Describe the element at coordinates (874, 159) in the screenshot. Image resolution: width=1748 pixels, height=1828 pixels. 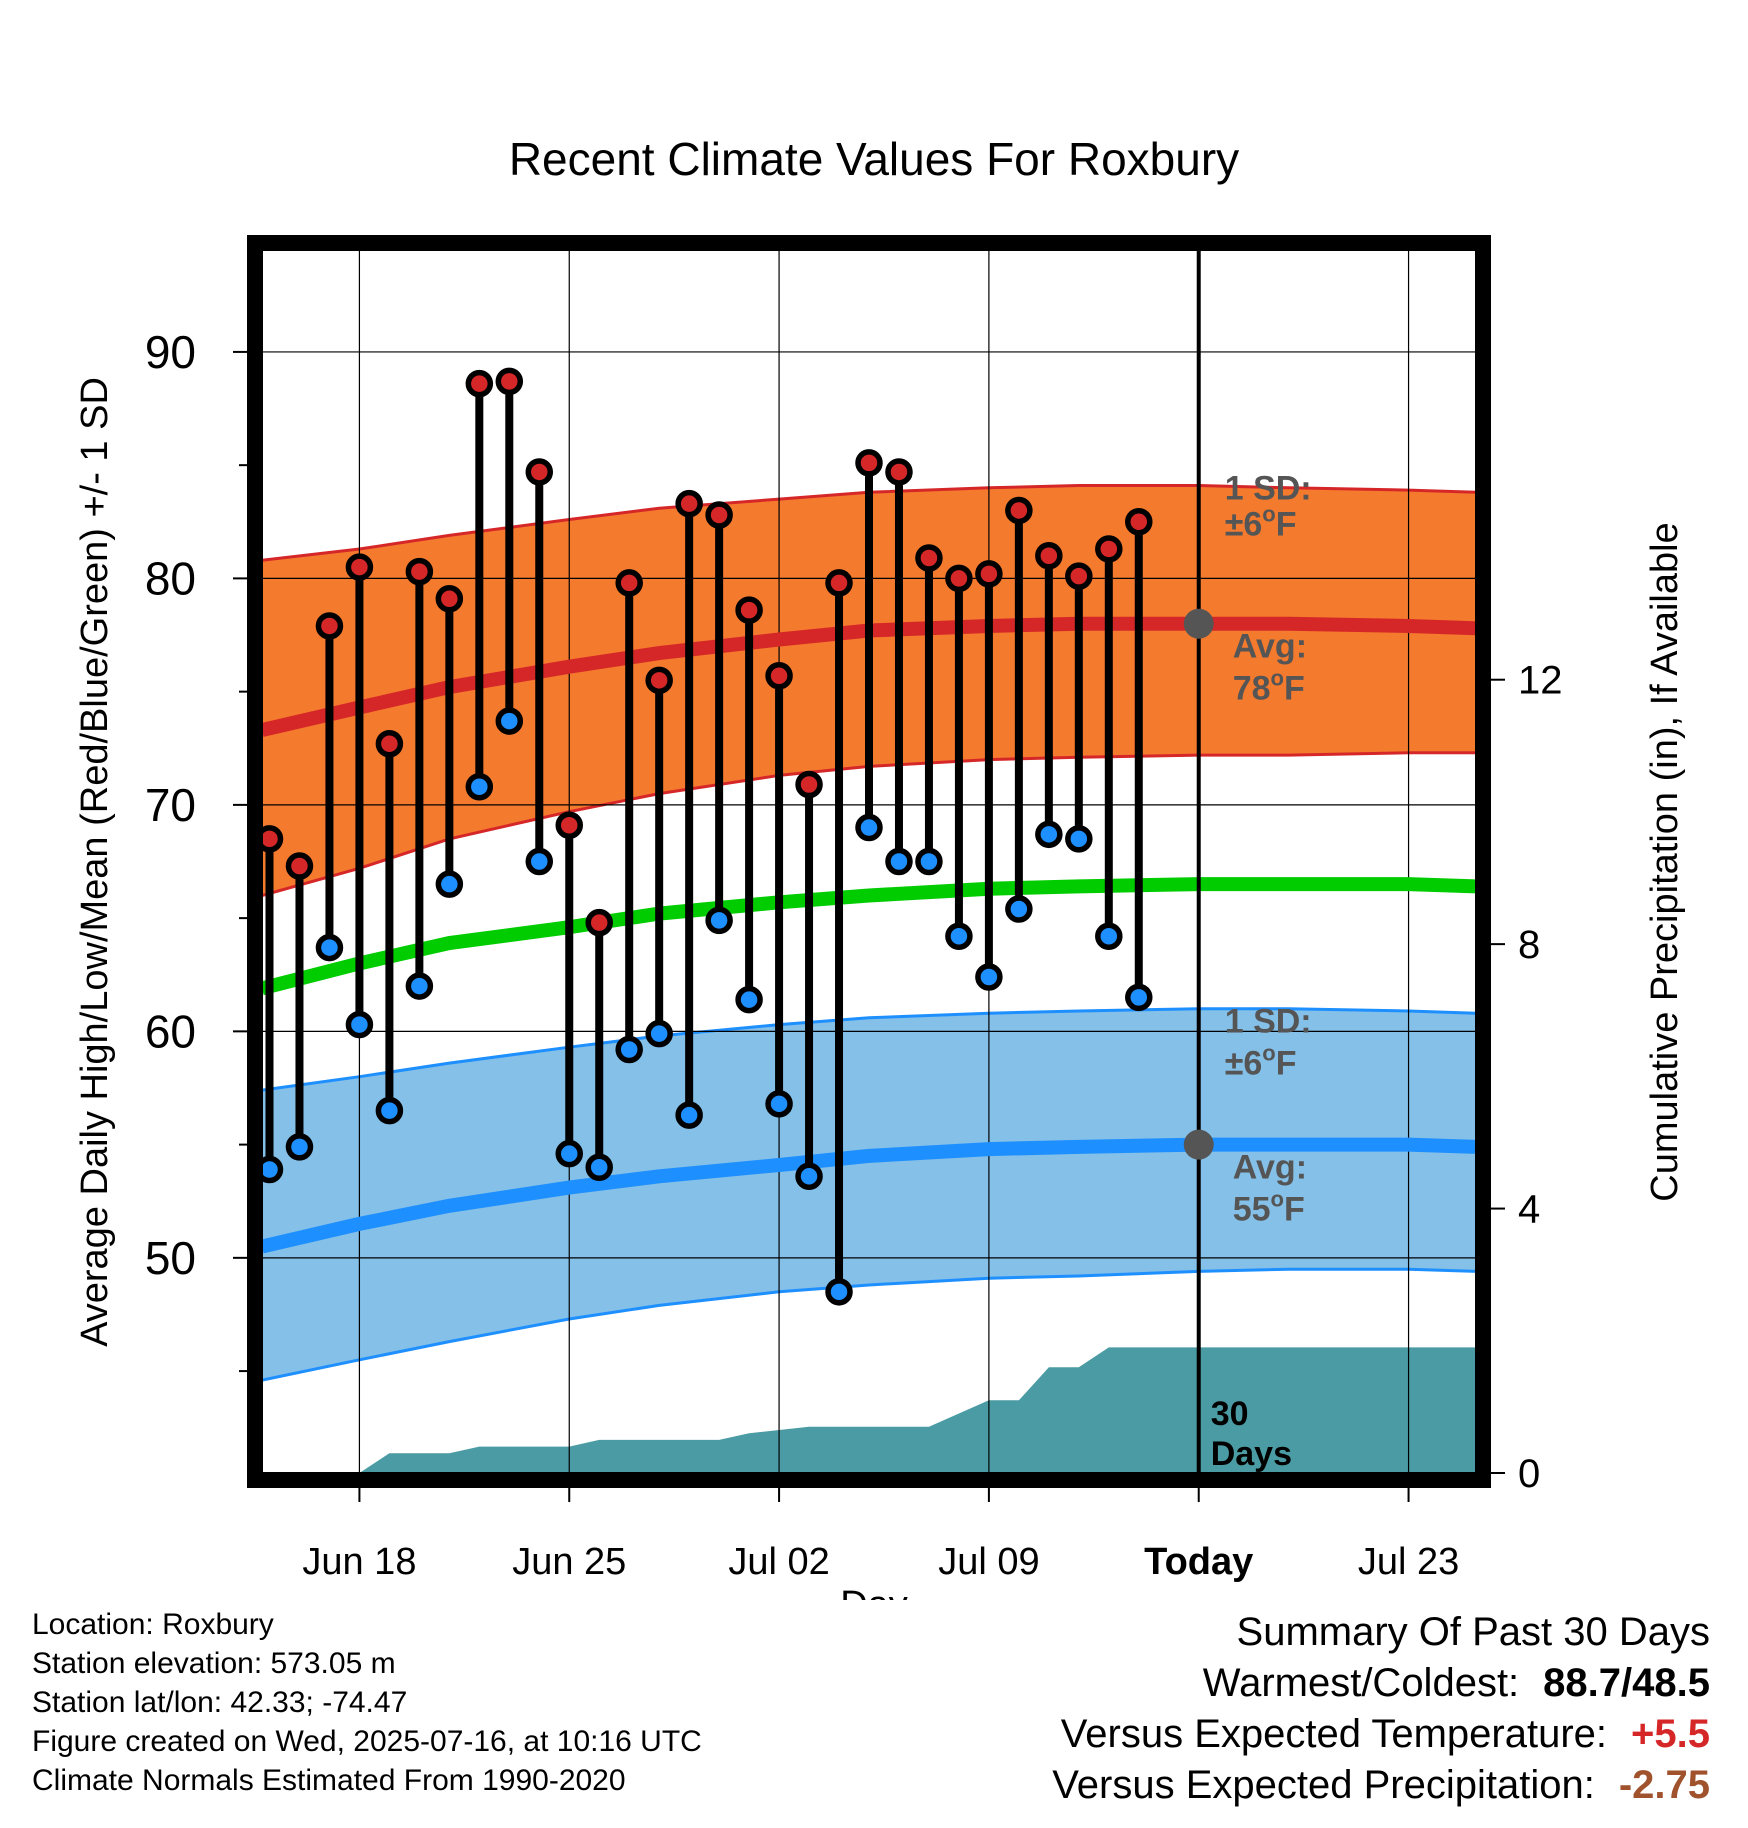
I see `chart-title: Recent Climate Values For Roxbury` at that location.